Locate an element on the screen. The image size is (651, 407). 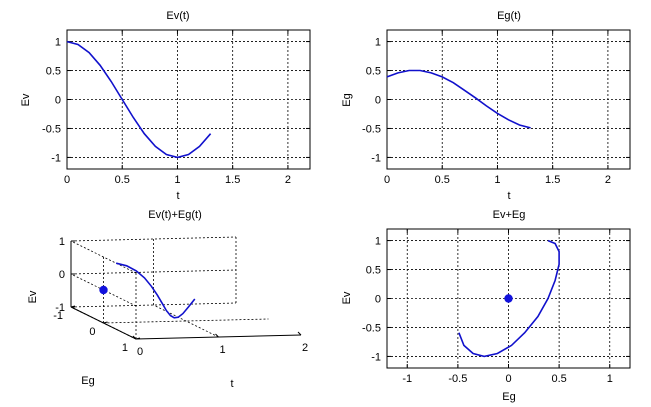
panel-ev-eg-xlabel: Eg is located at coordinates (508, 397).